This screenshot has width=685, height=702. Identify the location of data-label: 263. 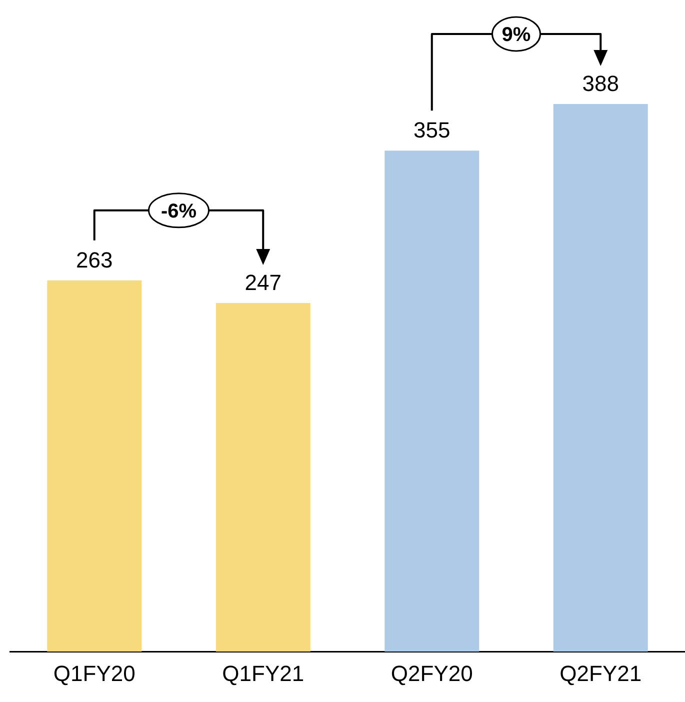
(94, 259).